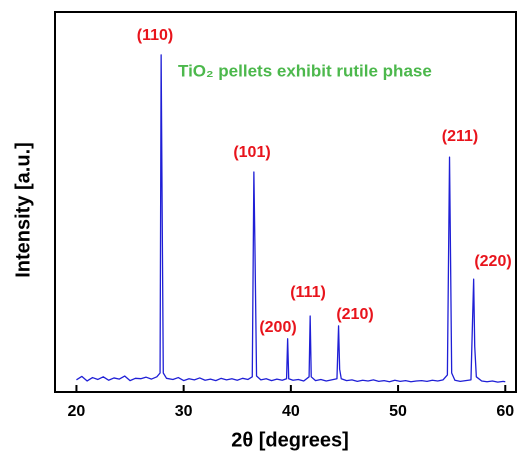 The width and height of the screenshot is (520, 455). I want to click on x-tick-label: 40, so click(291, 411).